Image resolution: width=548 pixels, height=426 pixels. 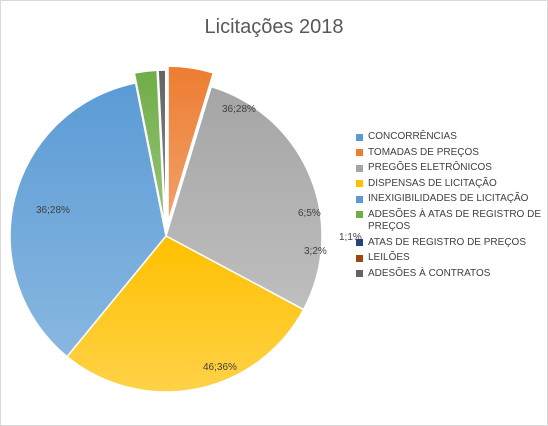 I want to click on data-label-tomadas-de-precos: 6;5%, so click(x=309, y=213).